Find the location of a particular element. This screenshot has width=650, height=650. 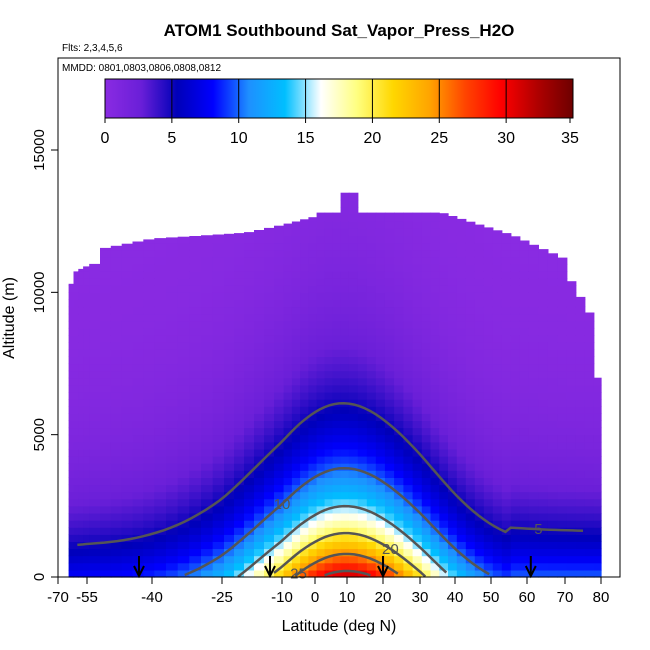

y-tick-label: 0 is located at coordinates (39, 577).